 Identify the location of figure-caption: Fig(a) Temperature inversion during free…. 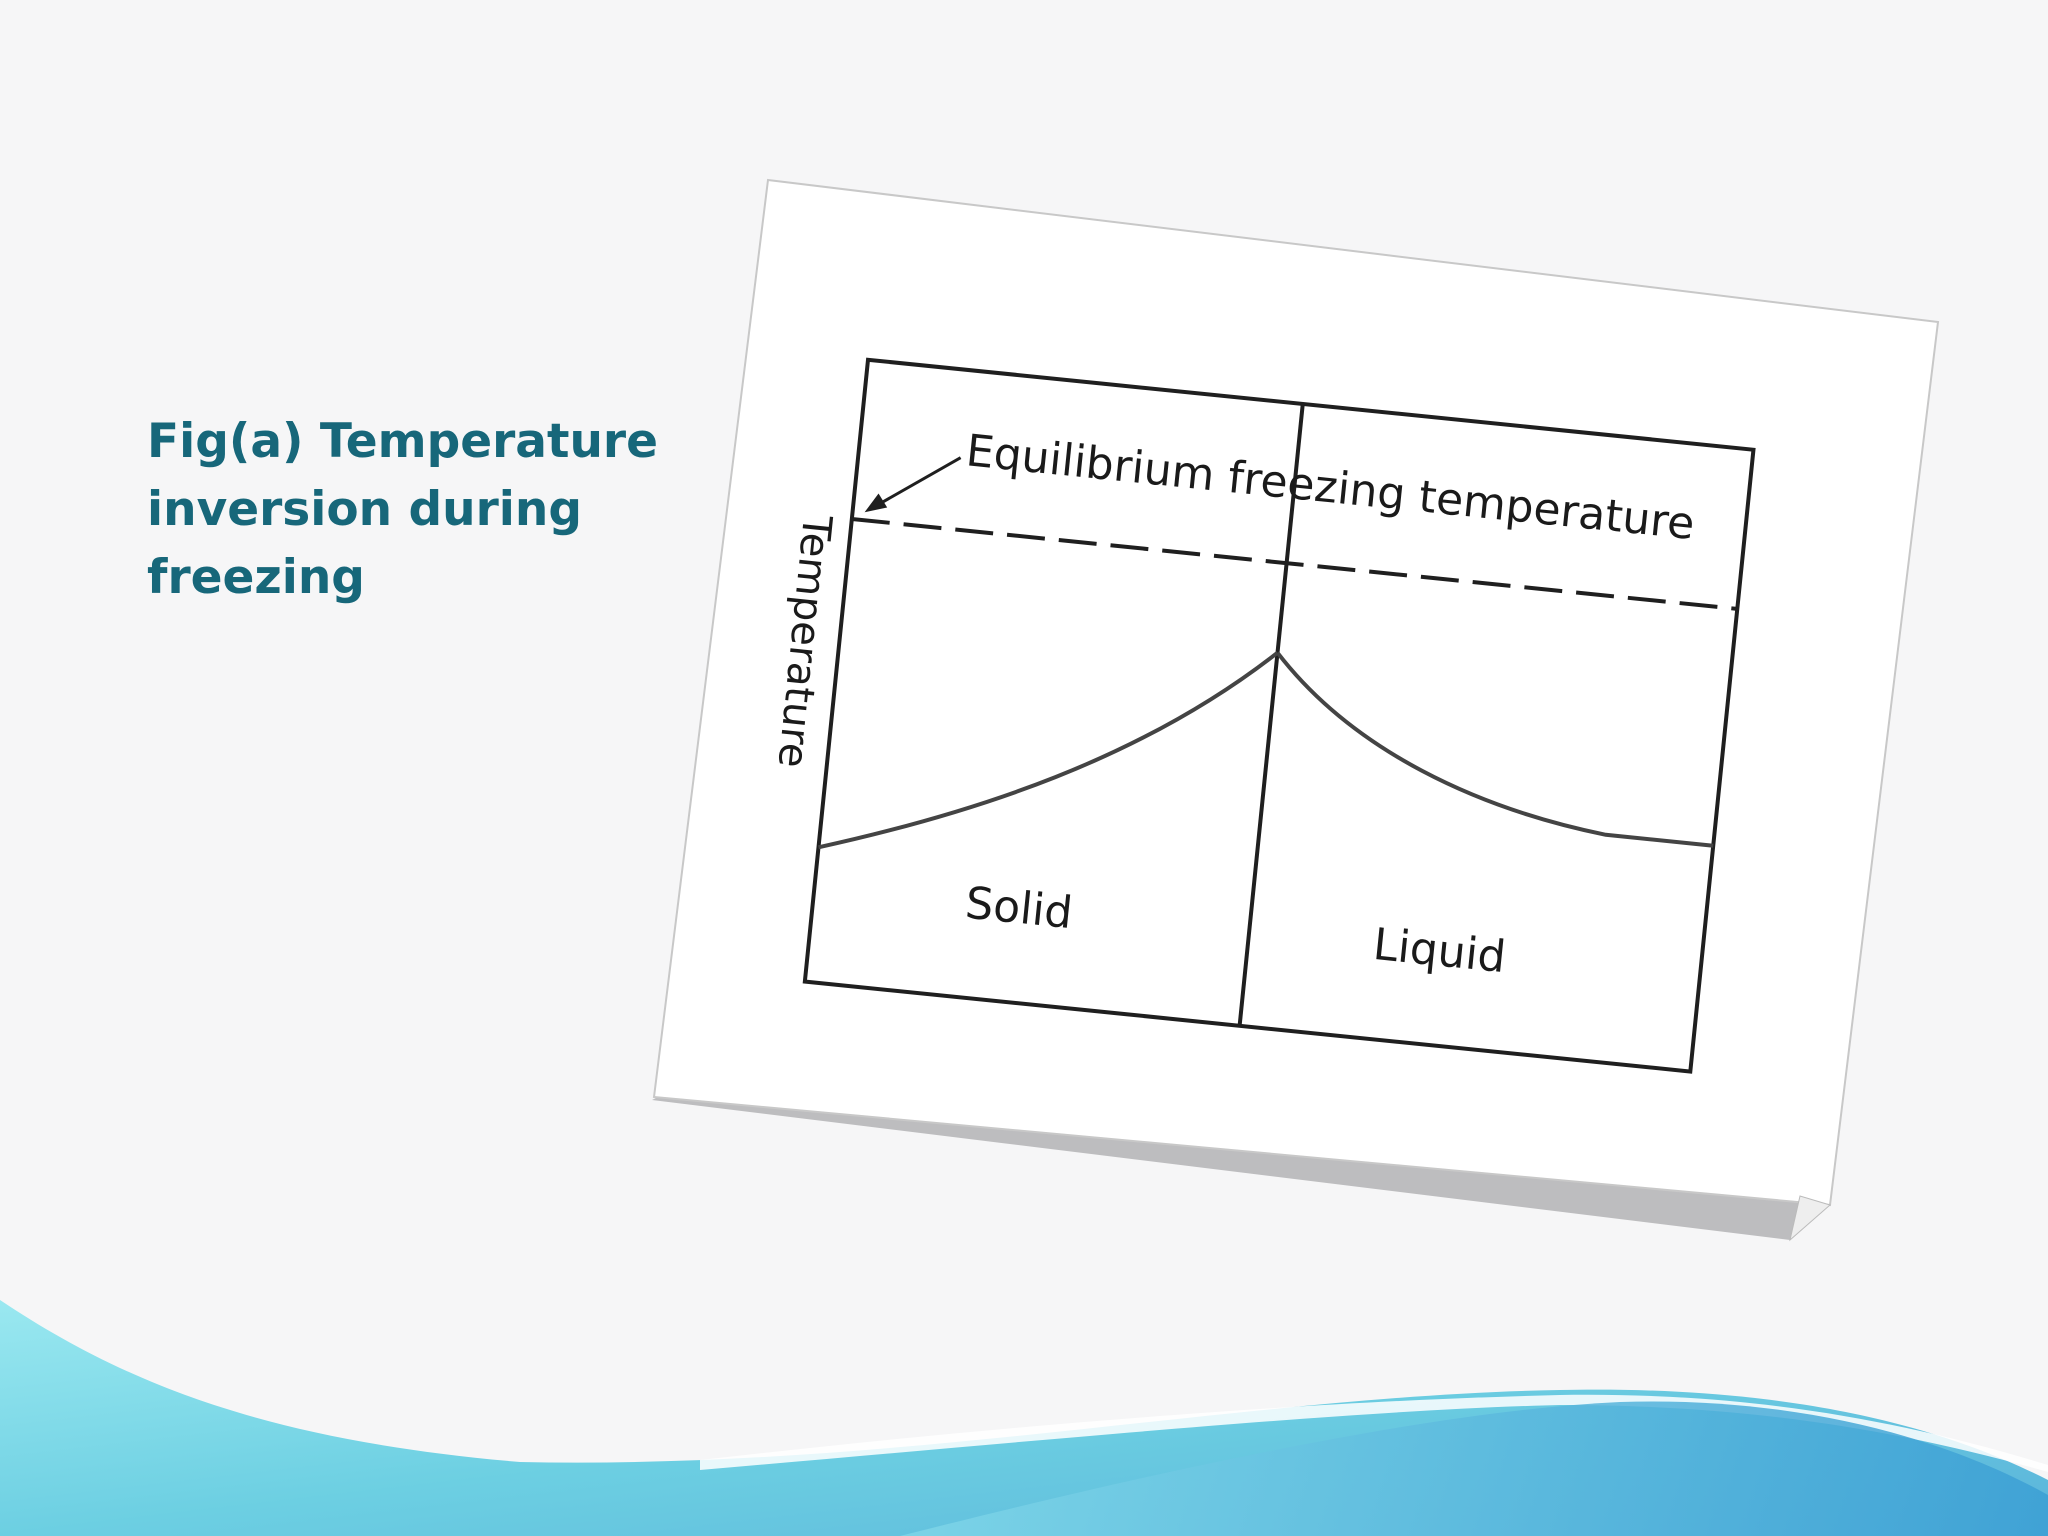
(407, 510).